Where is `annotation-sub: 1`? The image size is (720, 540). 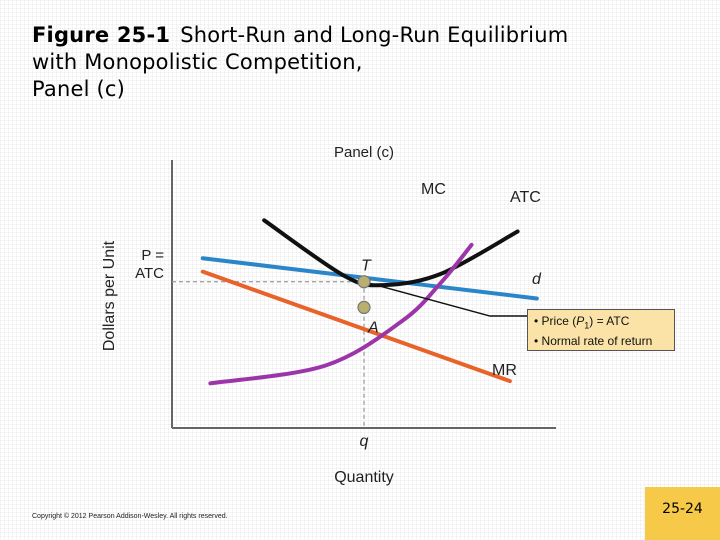
annotation-sub: 1 is located at coordinates (587, 325).